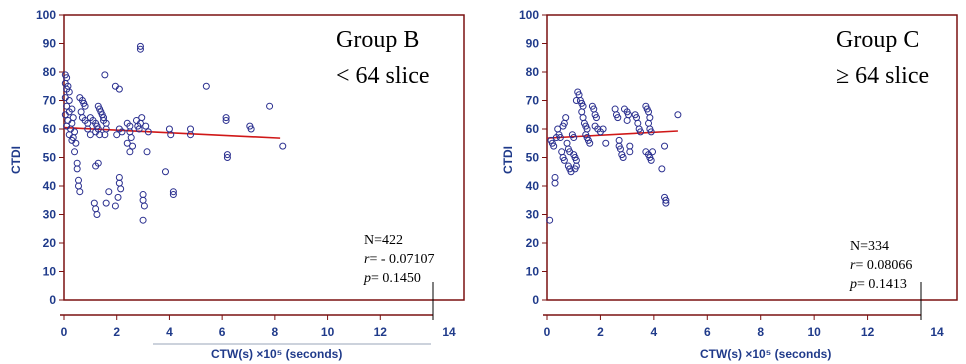 The image size is (966, 364). What do you see at coordinates (878, 284) in the screenshot?
I see `stat-p: p= 0.1413` at bounding box center [878, 284].